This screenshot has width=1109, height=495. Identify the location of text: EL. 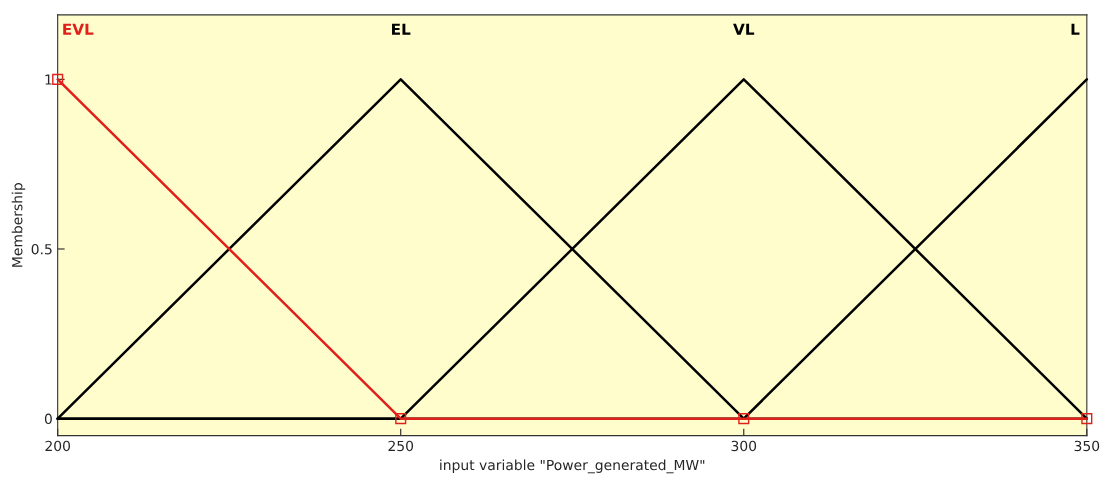
(401, 29).